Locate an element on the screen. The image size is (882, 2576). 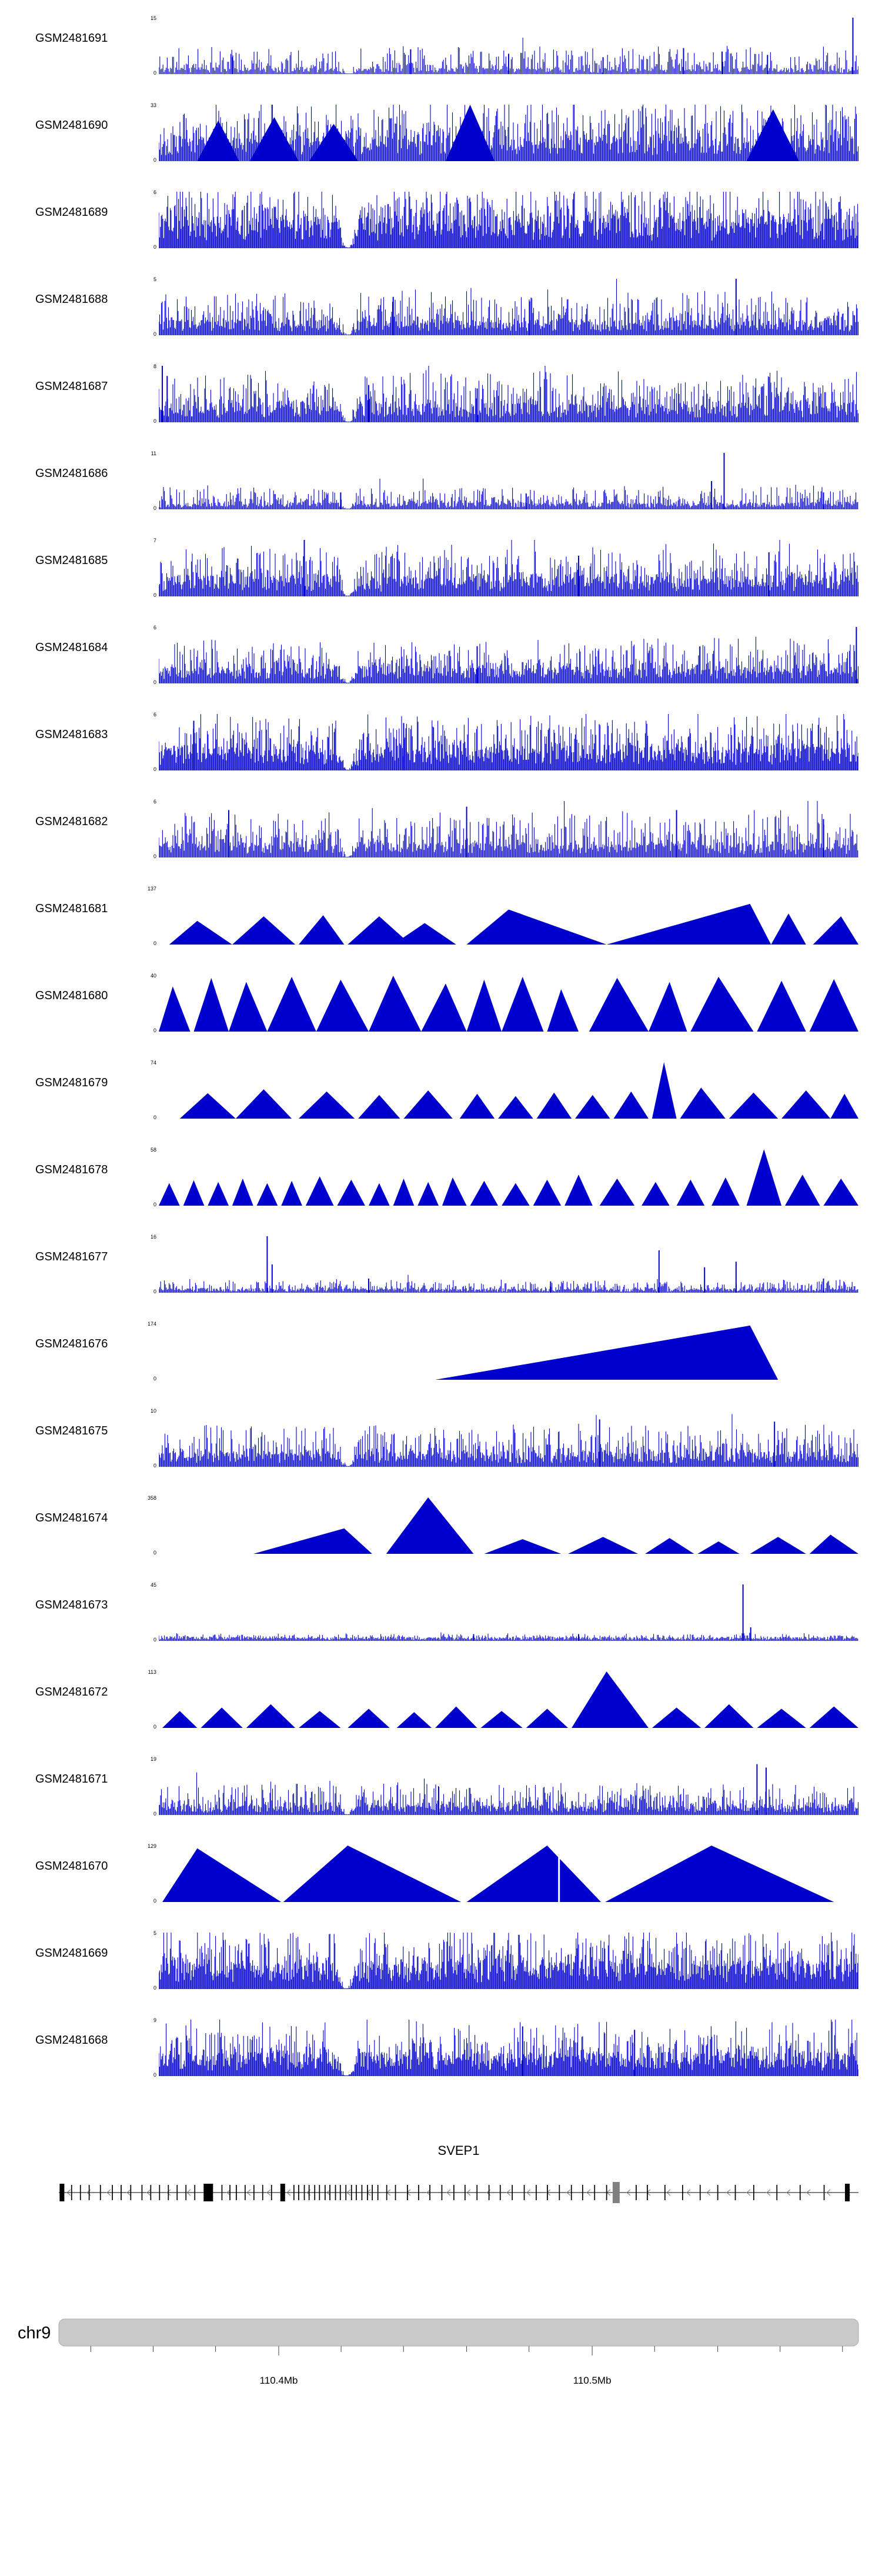
track-label: GSM2481668 is located at coordinates (71, 2040).